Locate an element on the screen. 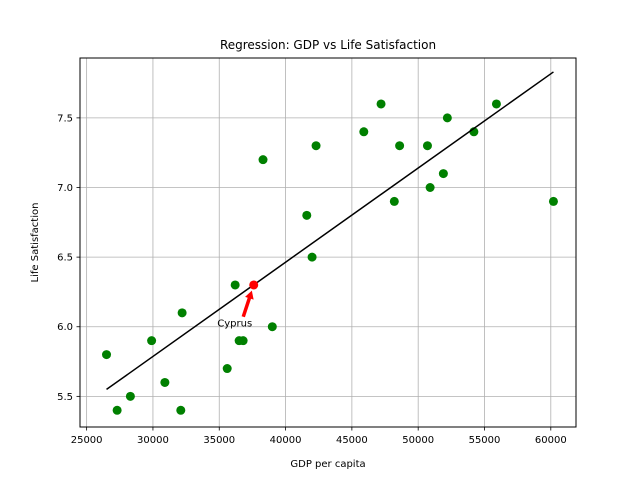 The height and width of the screenshot is (480, 640). x-tick-label: 40000 is located at coordinates (286, 440).